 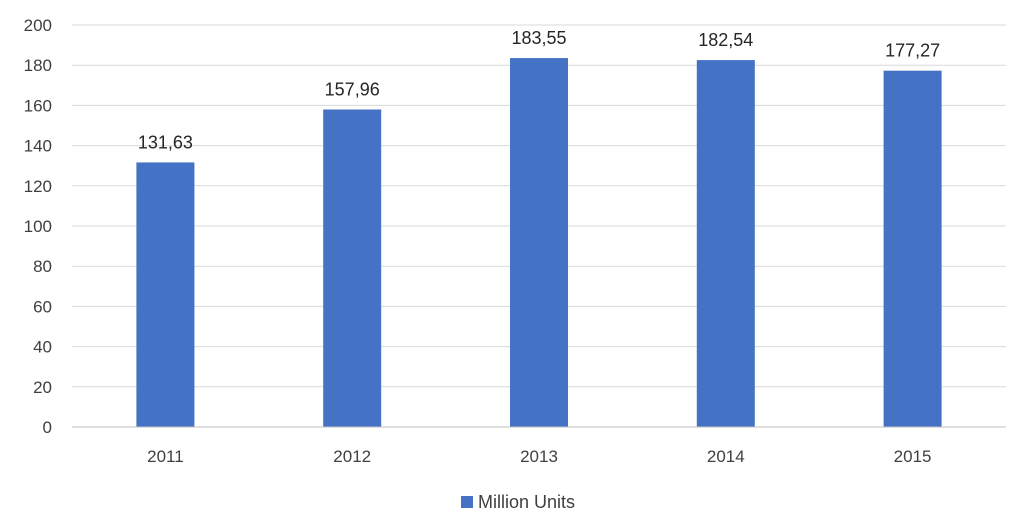 What do you see at coordinates (165, 456) in the screenshot?
I see `x-tick-label-2011: 2011` at bounding box center [165, 456].